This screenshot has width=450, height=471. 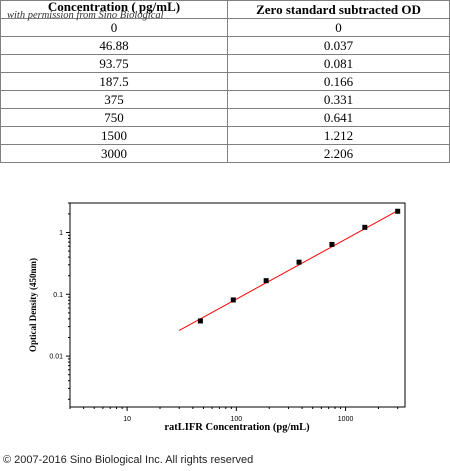 I want to click on od-cell: 0, so click(x=338, y=27).